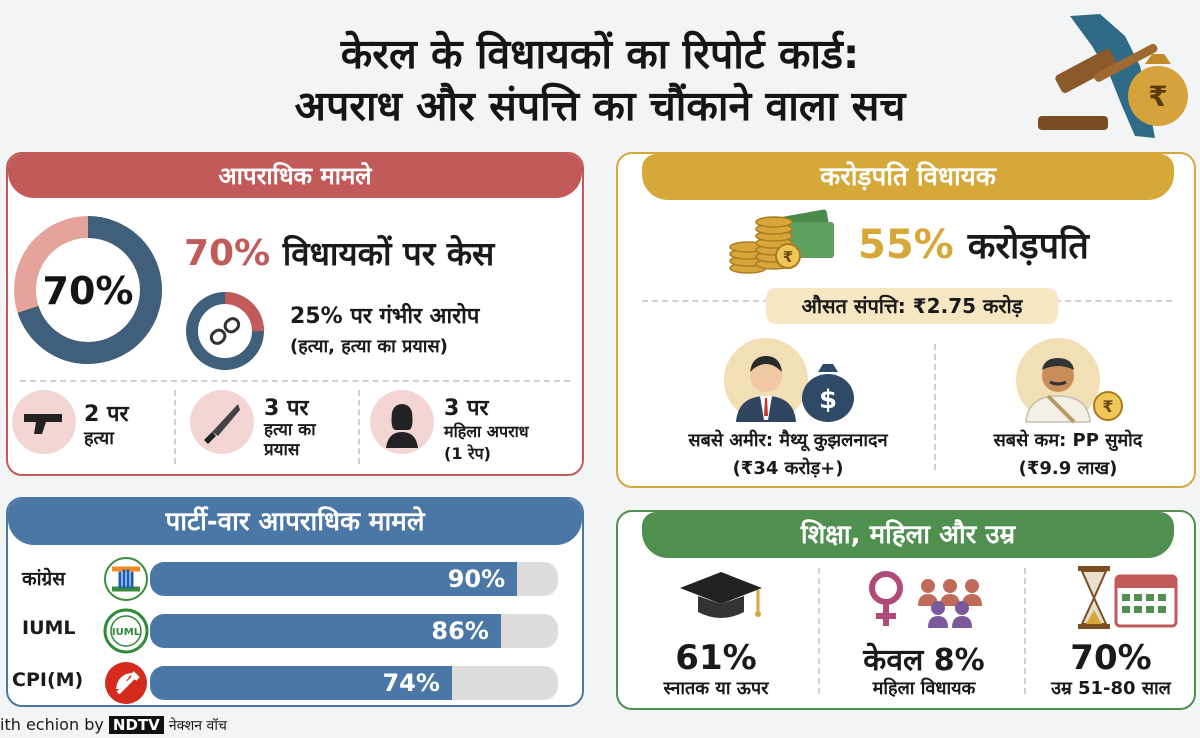 The image size is (1200, 738). Describe the element at coordinates (301, 683) in the screenshot. I see `bar-cpim: 74%` at that location.